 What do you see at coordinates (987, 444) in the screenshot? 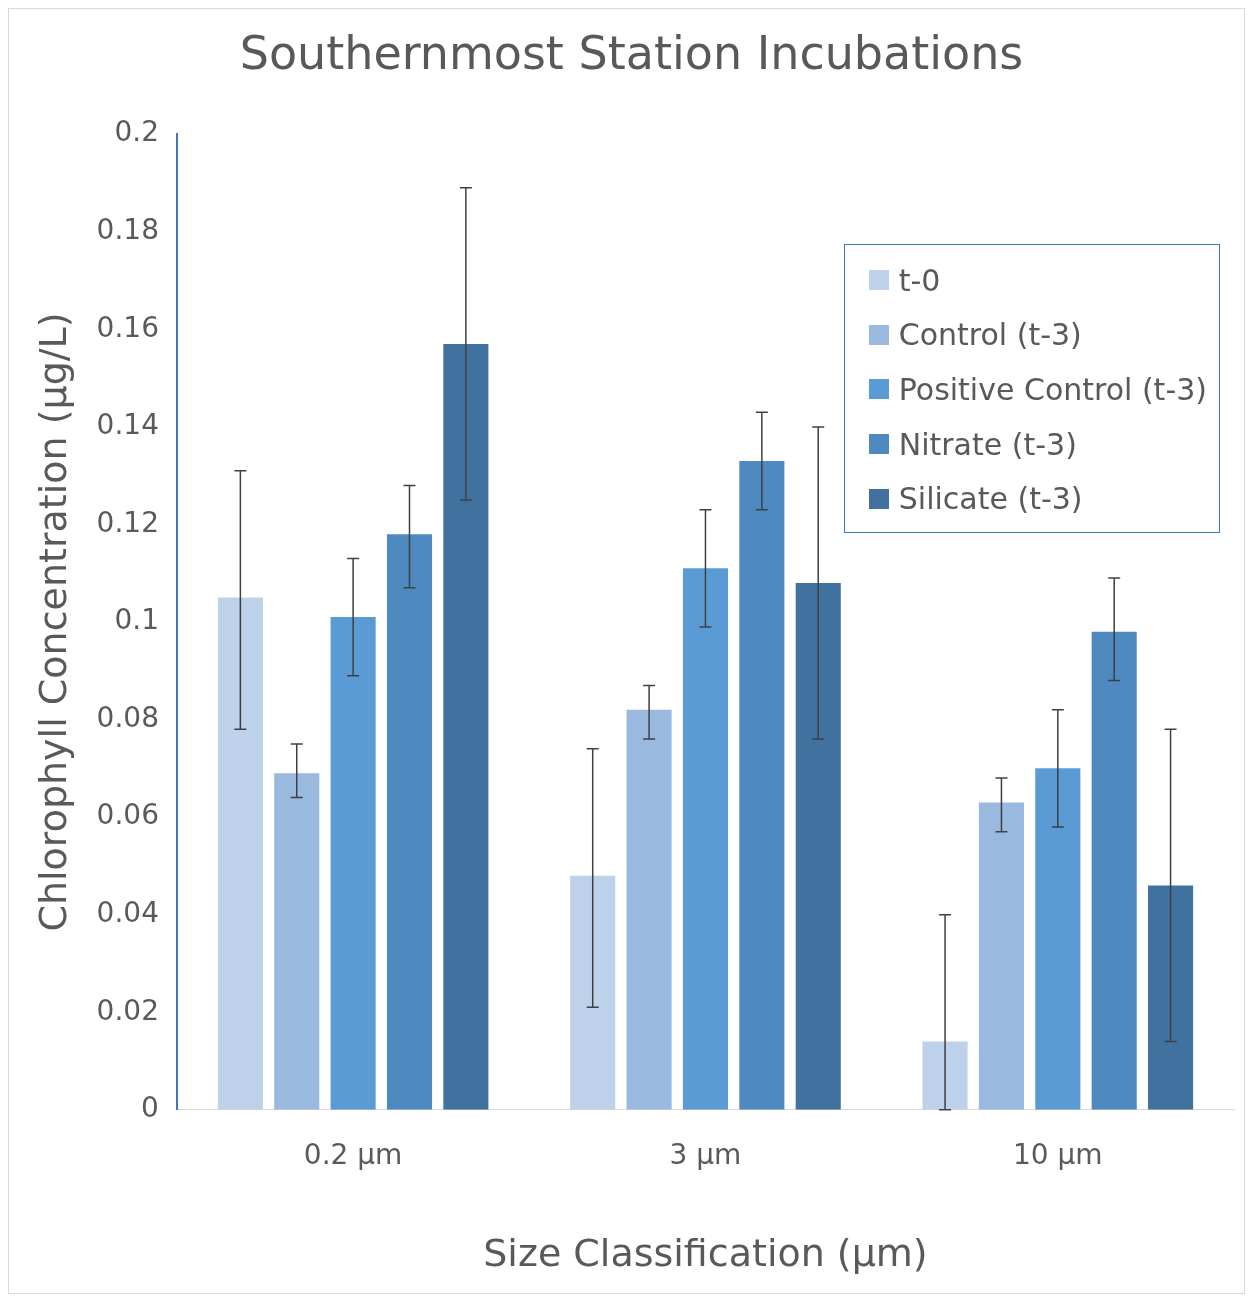
I see `legend-label: Nitrate (t-3)` at bounding box center [987, 444].